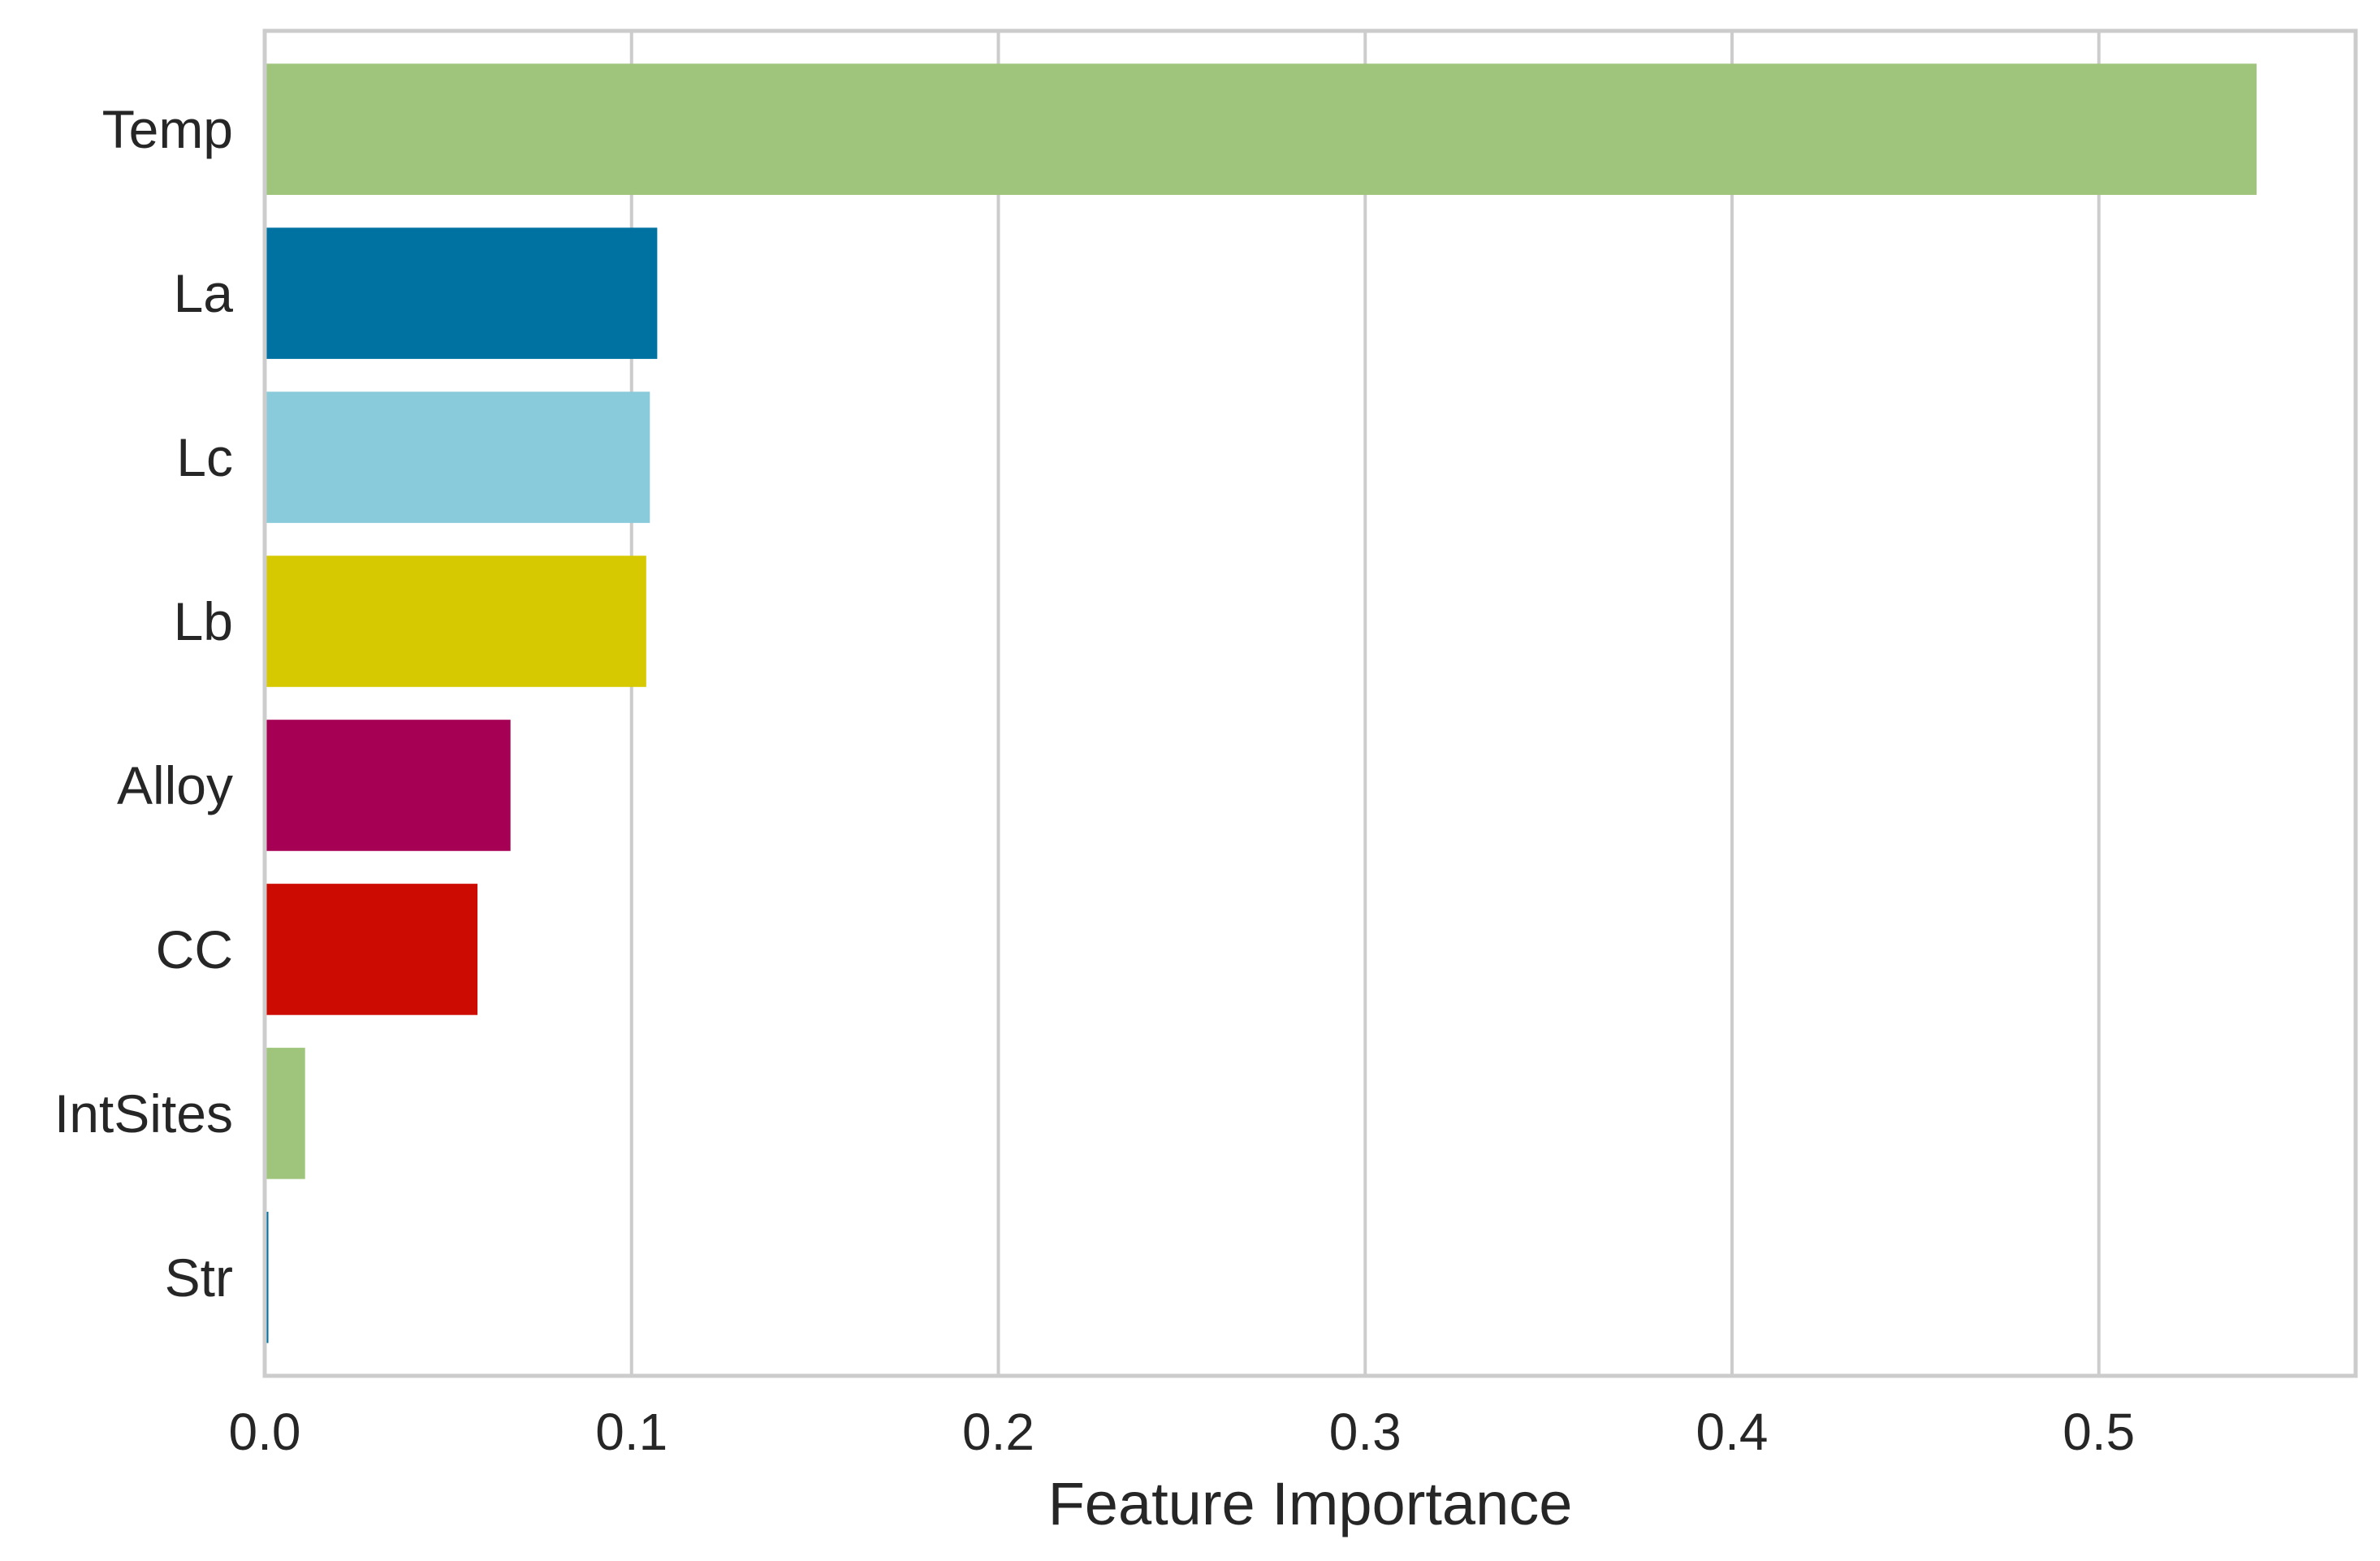  What do you see at coordinates (999, 1432) in the screenshot?
I see `x-tick-label: 0.2` at bounding box center [999, 1432].